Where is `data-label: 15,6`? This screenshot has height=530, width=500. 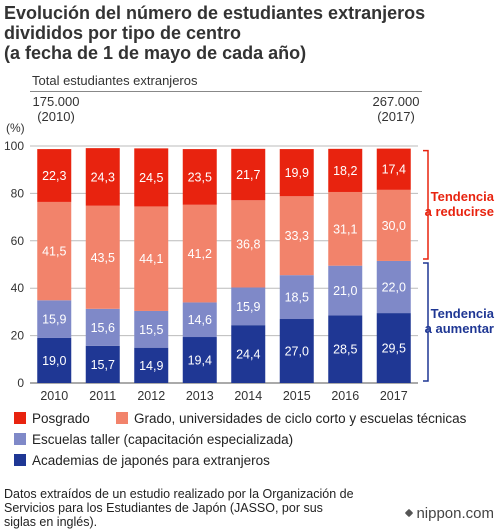
data-label: 15,6 is located at coordinates (103, 328).